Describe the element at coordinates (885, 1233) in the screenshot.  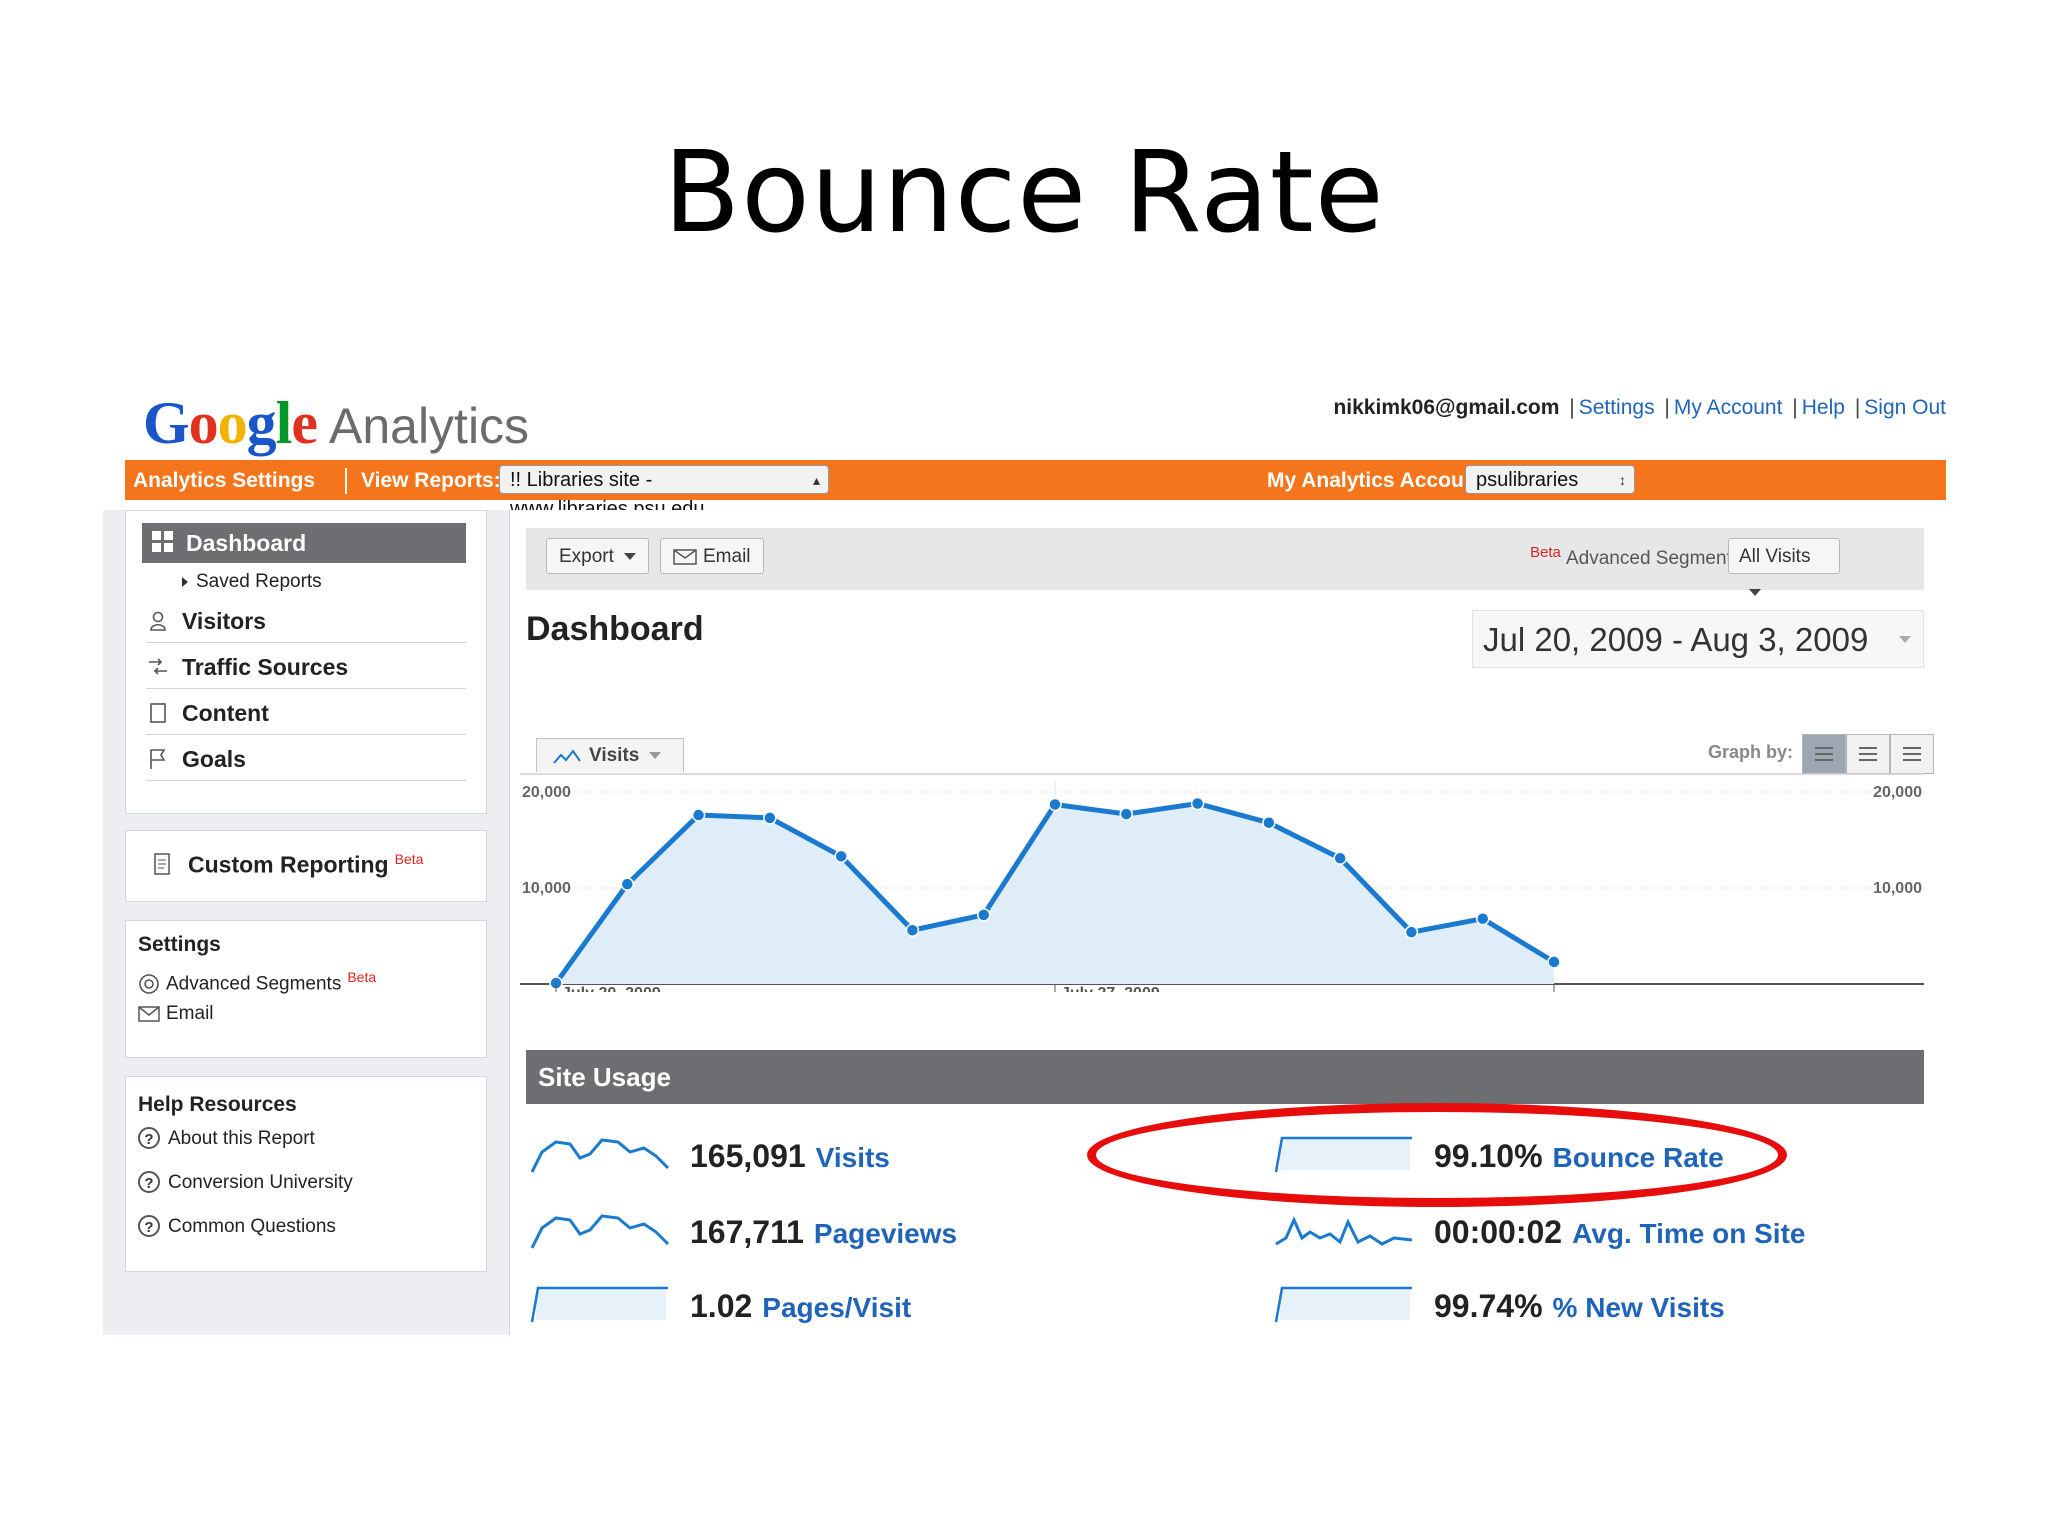
I see `pageviews-metric-link: Pageviews` at that location.